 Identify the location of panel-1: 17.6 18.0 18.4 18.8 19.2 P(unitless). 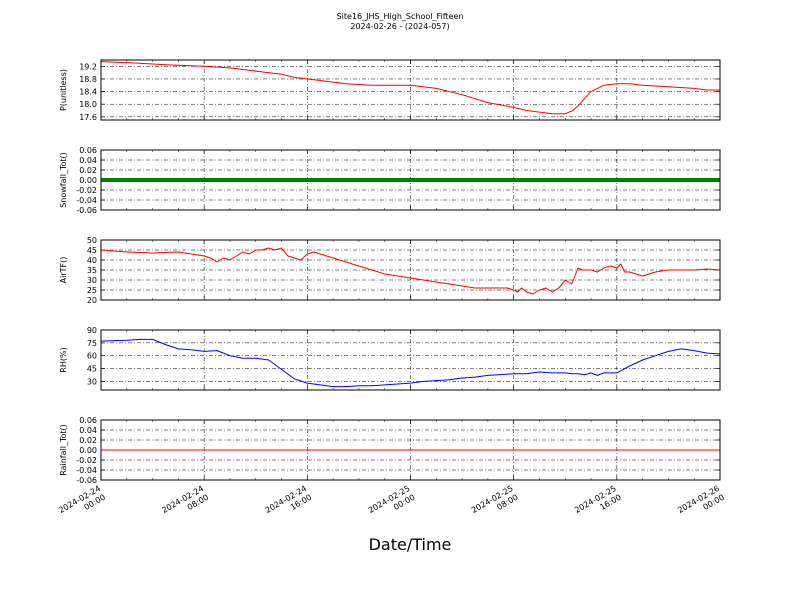
(390, 90).